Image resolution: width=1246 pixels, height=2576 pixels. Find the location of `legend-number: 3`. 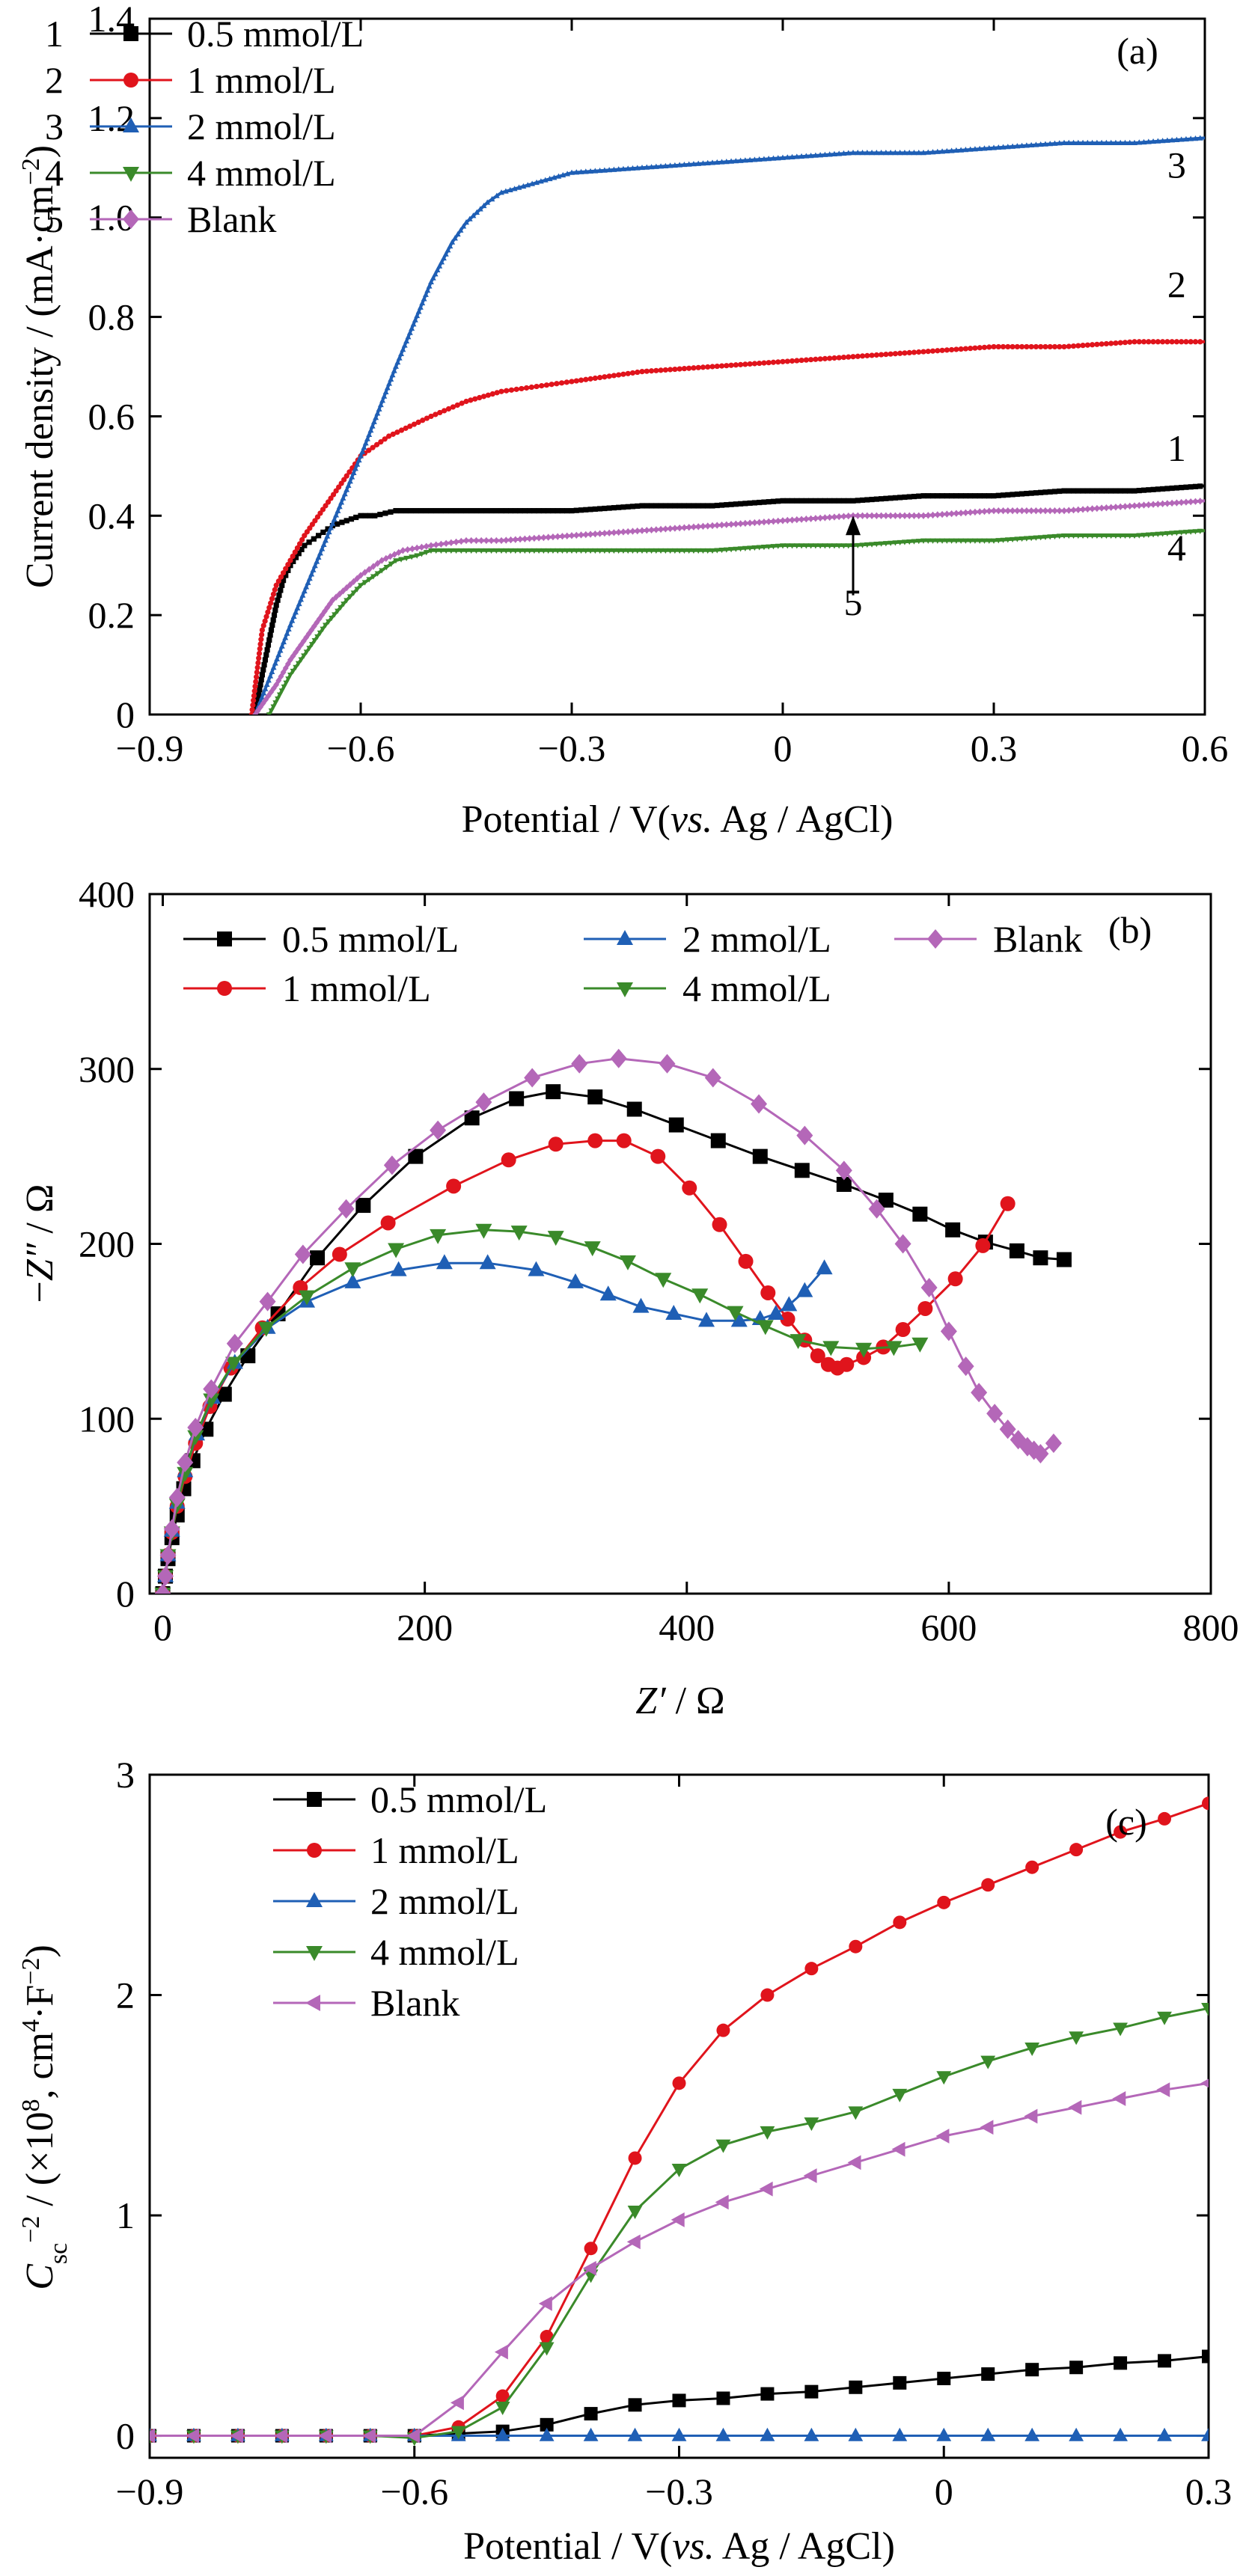

legend-number: 3 is located at coordinates (55, 126).